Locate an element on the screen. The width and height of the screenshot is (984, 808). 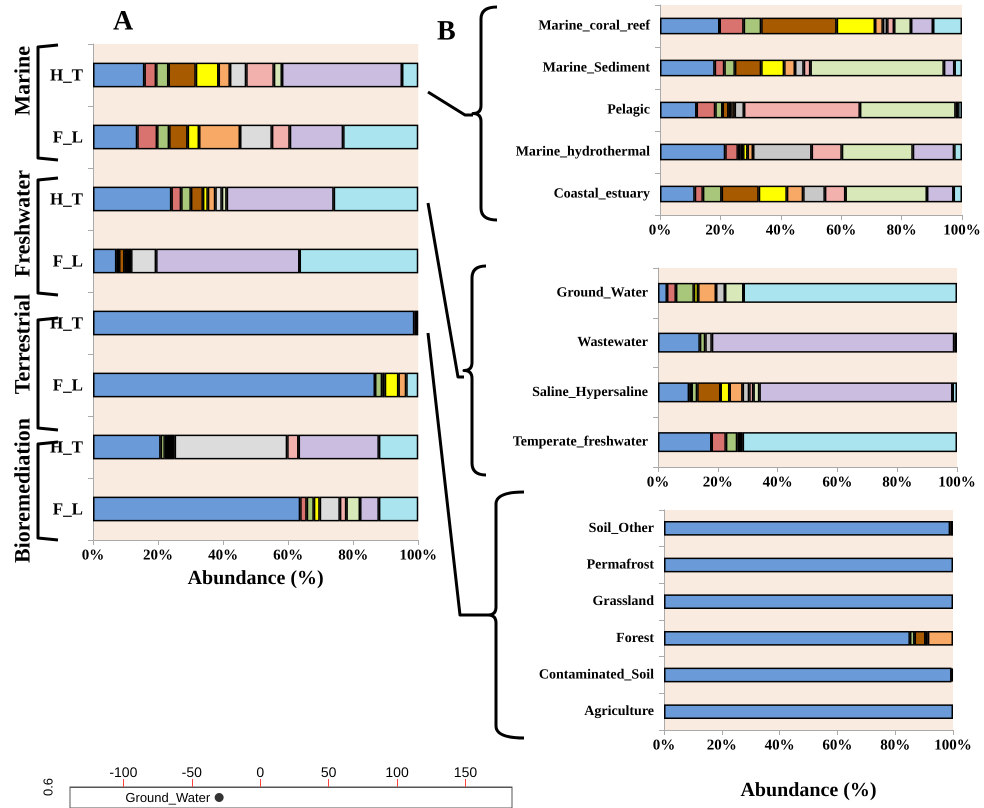
y-tick-label: Marine_Sediment is located at coordinates (596, 68).